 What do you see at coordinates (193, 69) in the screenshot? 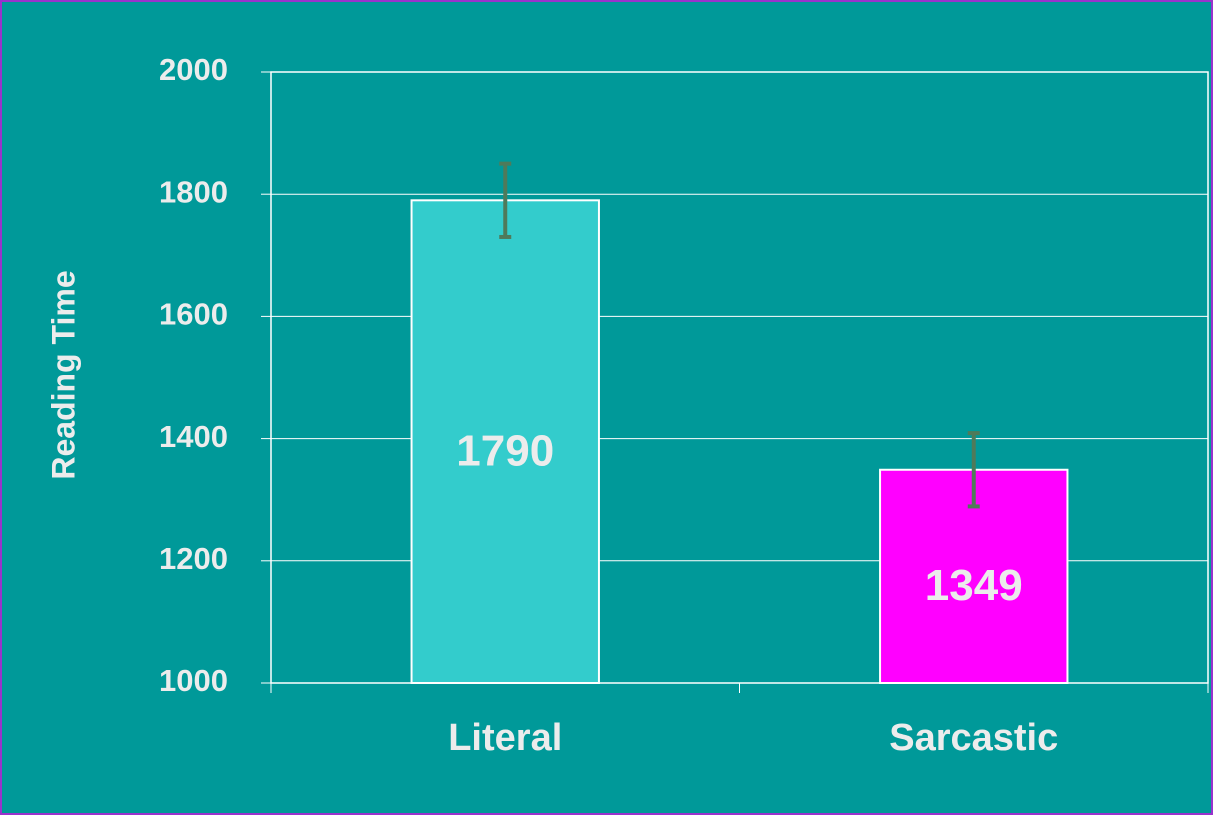
I see `y-tick-label: 2000` at bounding box center [193, 69].